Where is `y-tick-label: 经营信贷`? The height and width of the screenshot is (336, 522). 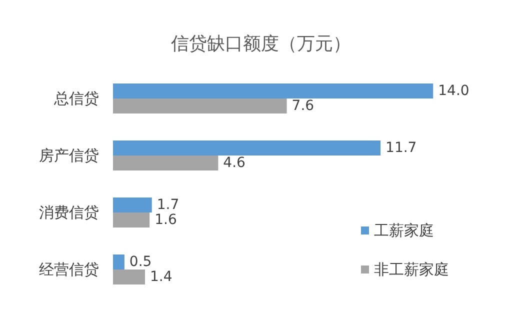 y-tick-label: 经营信贷 is located at coordinates (69, 269).